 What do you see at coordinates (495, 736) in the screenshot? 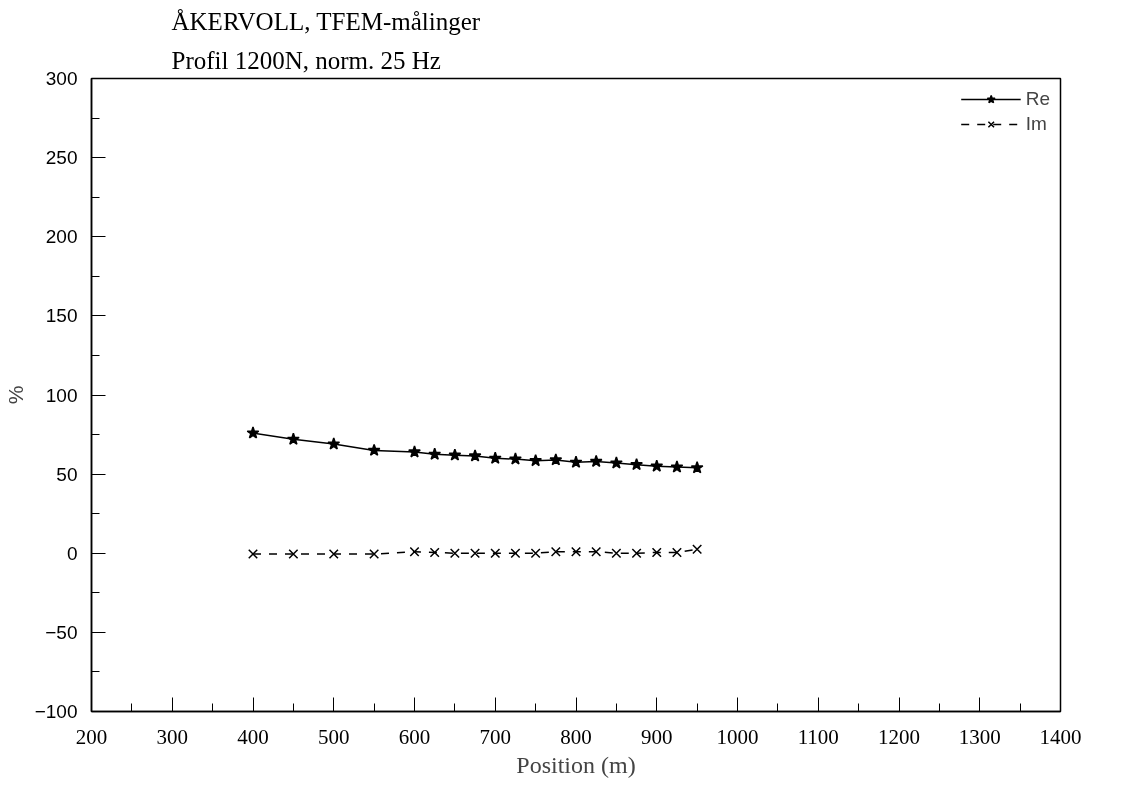
I see `x-tick-label: 700` at bounding box center [495, 736].